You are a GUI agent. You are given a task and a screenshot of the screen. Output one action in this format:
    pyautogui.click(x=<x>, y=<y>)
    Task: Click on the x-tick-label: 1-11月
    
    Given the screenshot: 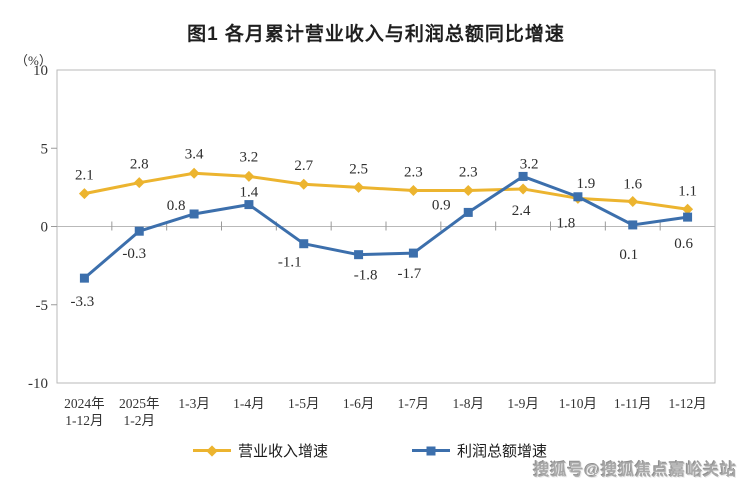 What is the action you would take?
    pyautogui.click(x=633, y=403)
    